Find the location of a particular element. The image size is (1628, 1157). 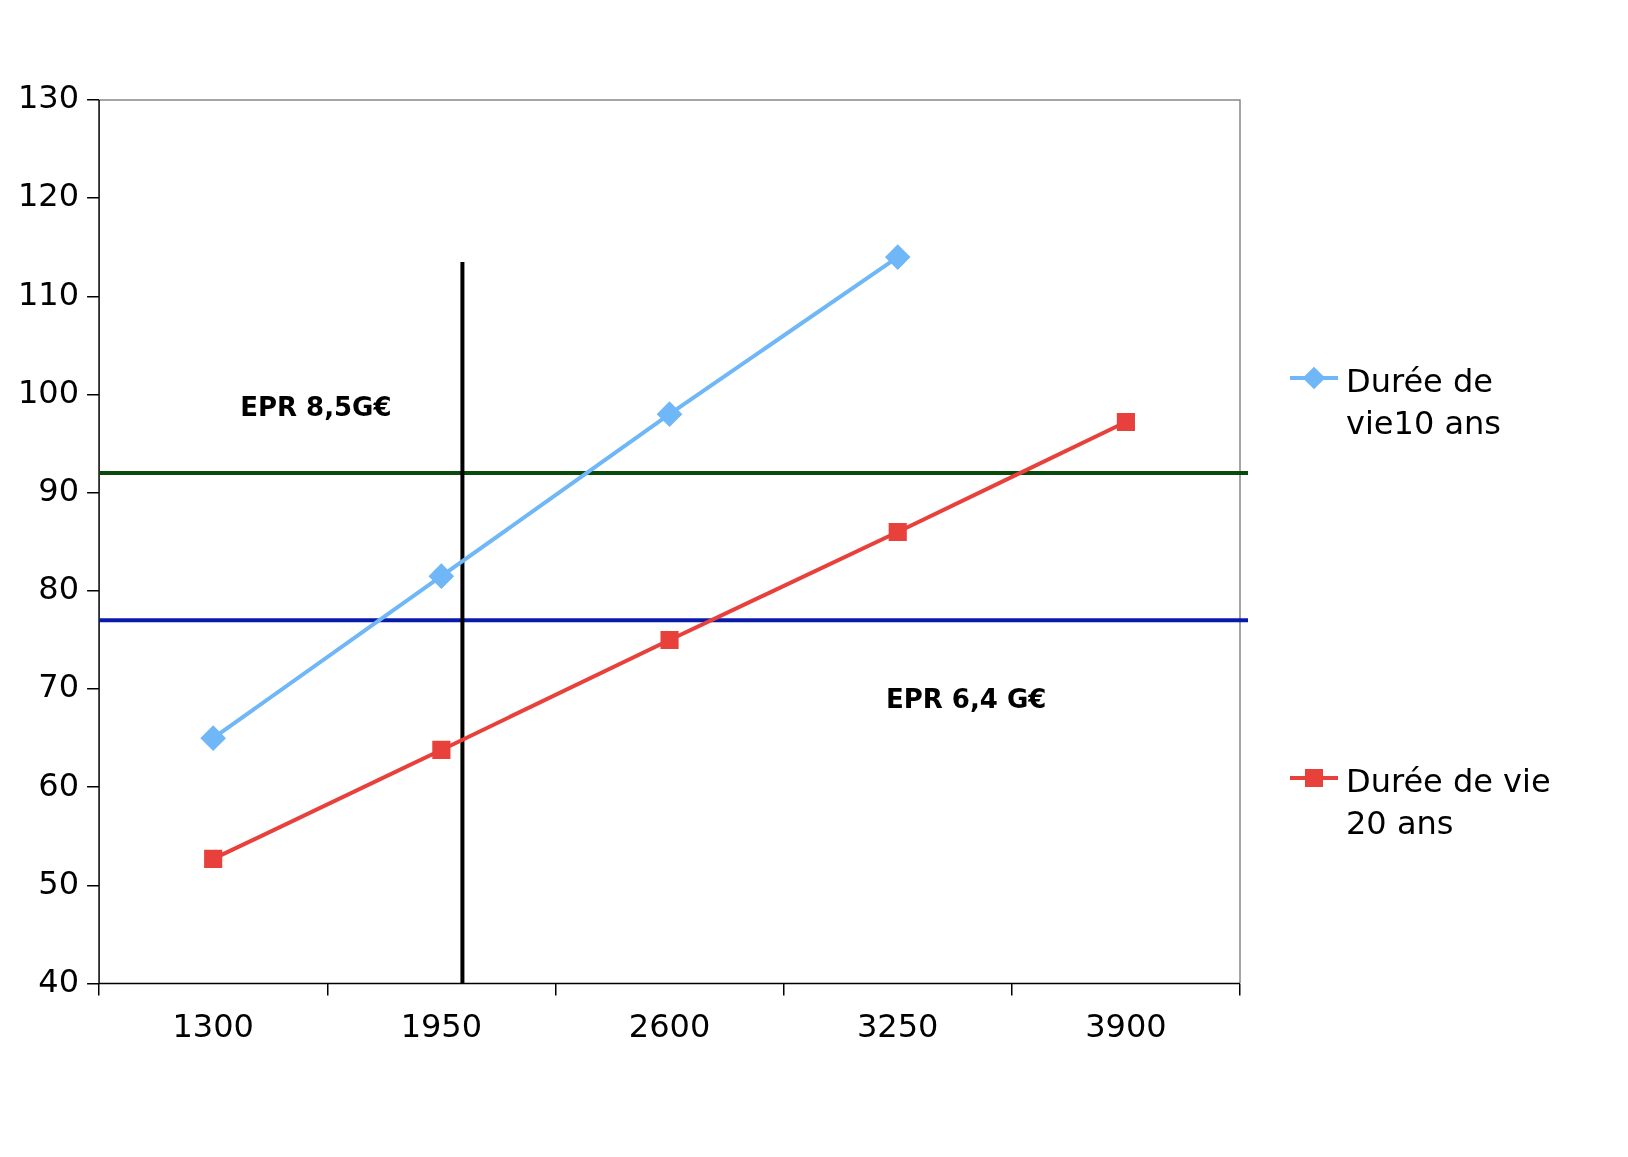

x-tick-label: 1300 is located at coordinates (213, 1026).